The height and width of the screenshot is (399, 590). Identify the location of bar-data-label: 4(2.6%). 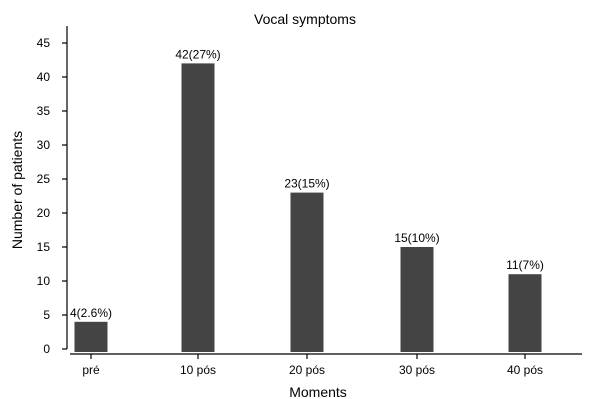
(91, 313).